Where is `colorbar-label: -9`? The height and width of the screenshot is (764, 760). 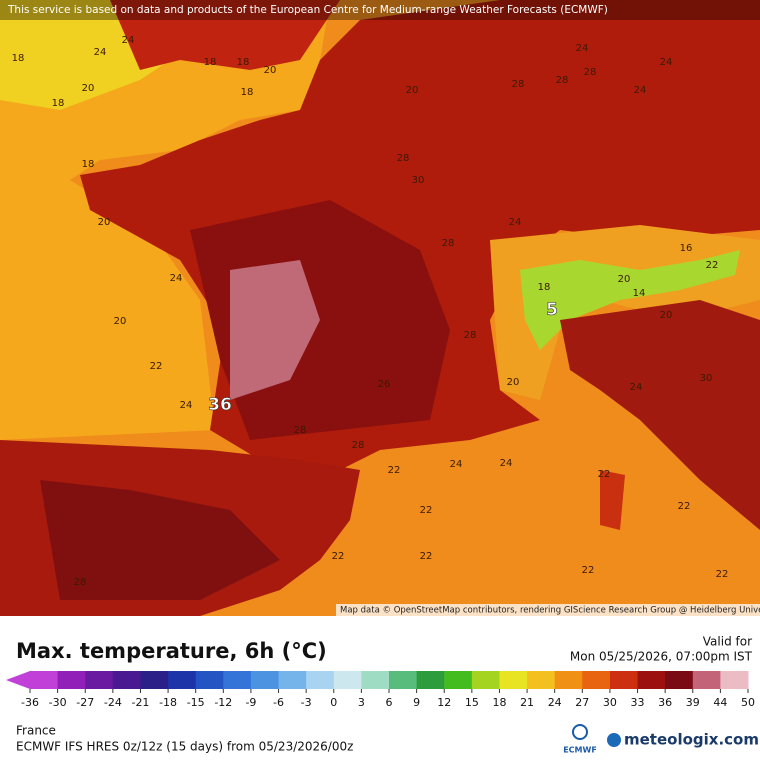
colorbar-label: -9 is located at coordinates (250, 702).